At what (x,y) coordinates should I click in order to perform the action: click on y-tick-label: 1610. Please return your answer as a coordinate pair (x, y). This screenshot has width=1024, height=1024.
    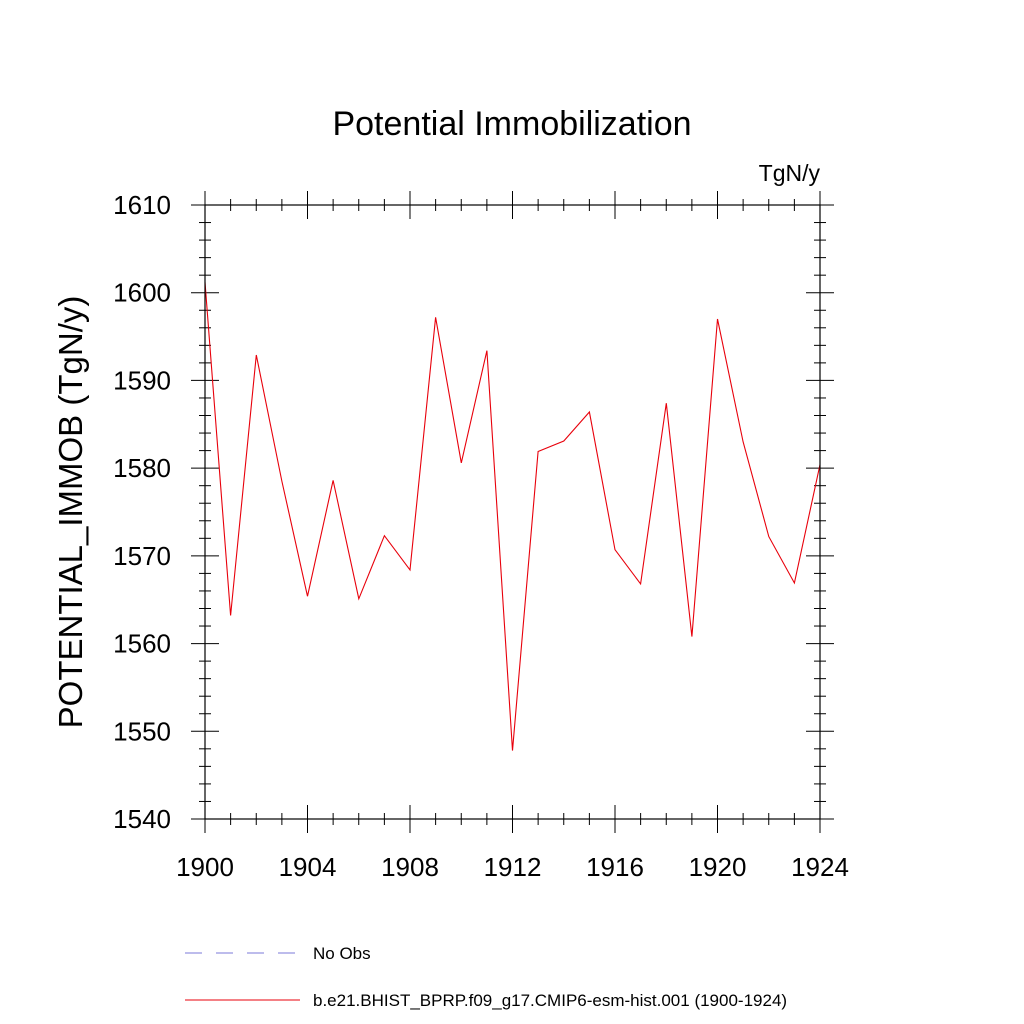
    Looking at the image, I should click on (142, 205).